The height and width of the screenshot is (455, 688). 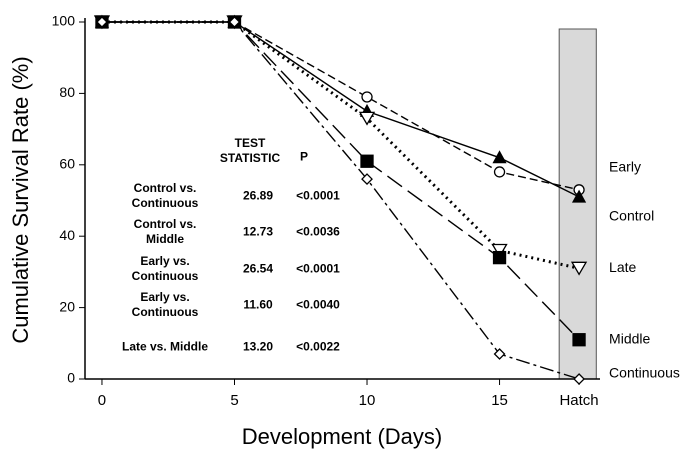 What do you see at coordinates (258, 231) in the screenshot?
I see `table-cell: 12.73` at bounding box center [258, 231].